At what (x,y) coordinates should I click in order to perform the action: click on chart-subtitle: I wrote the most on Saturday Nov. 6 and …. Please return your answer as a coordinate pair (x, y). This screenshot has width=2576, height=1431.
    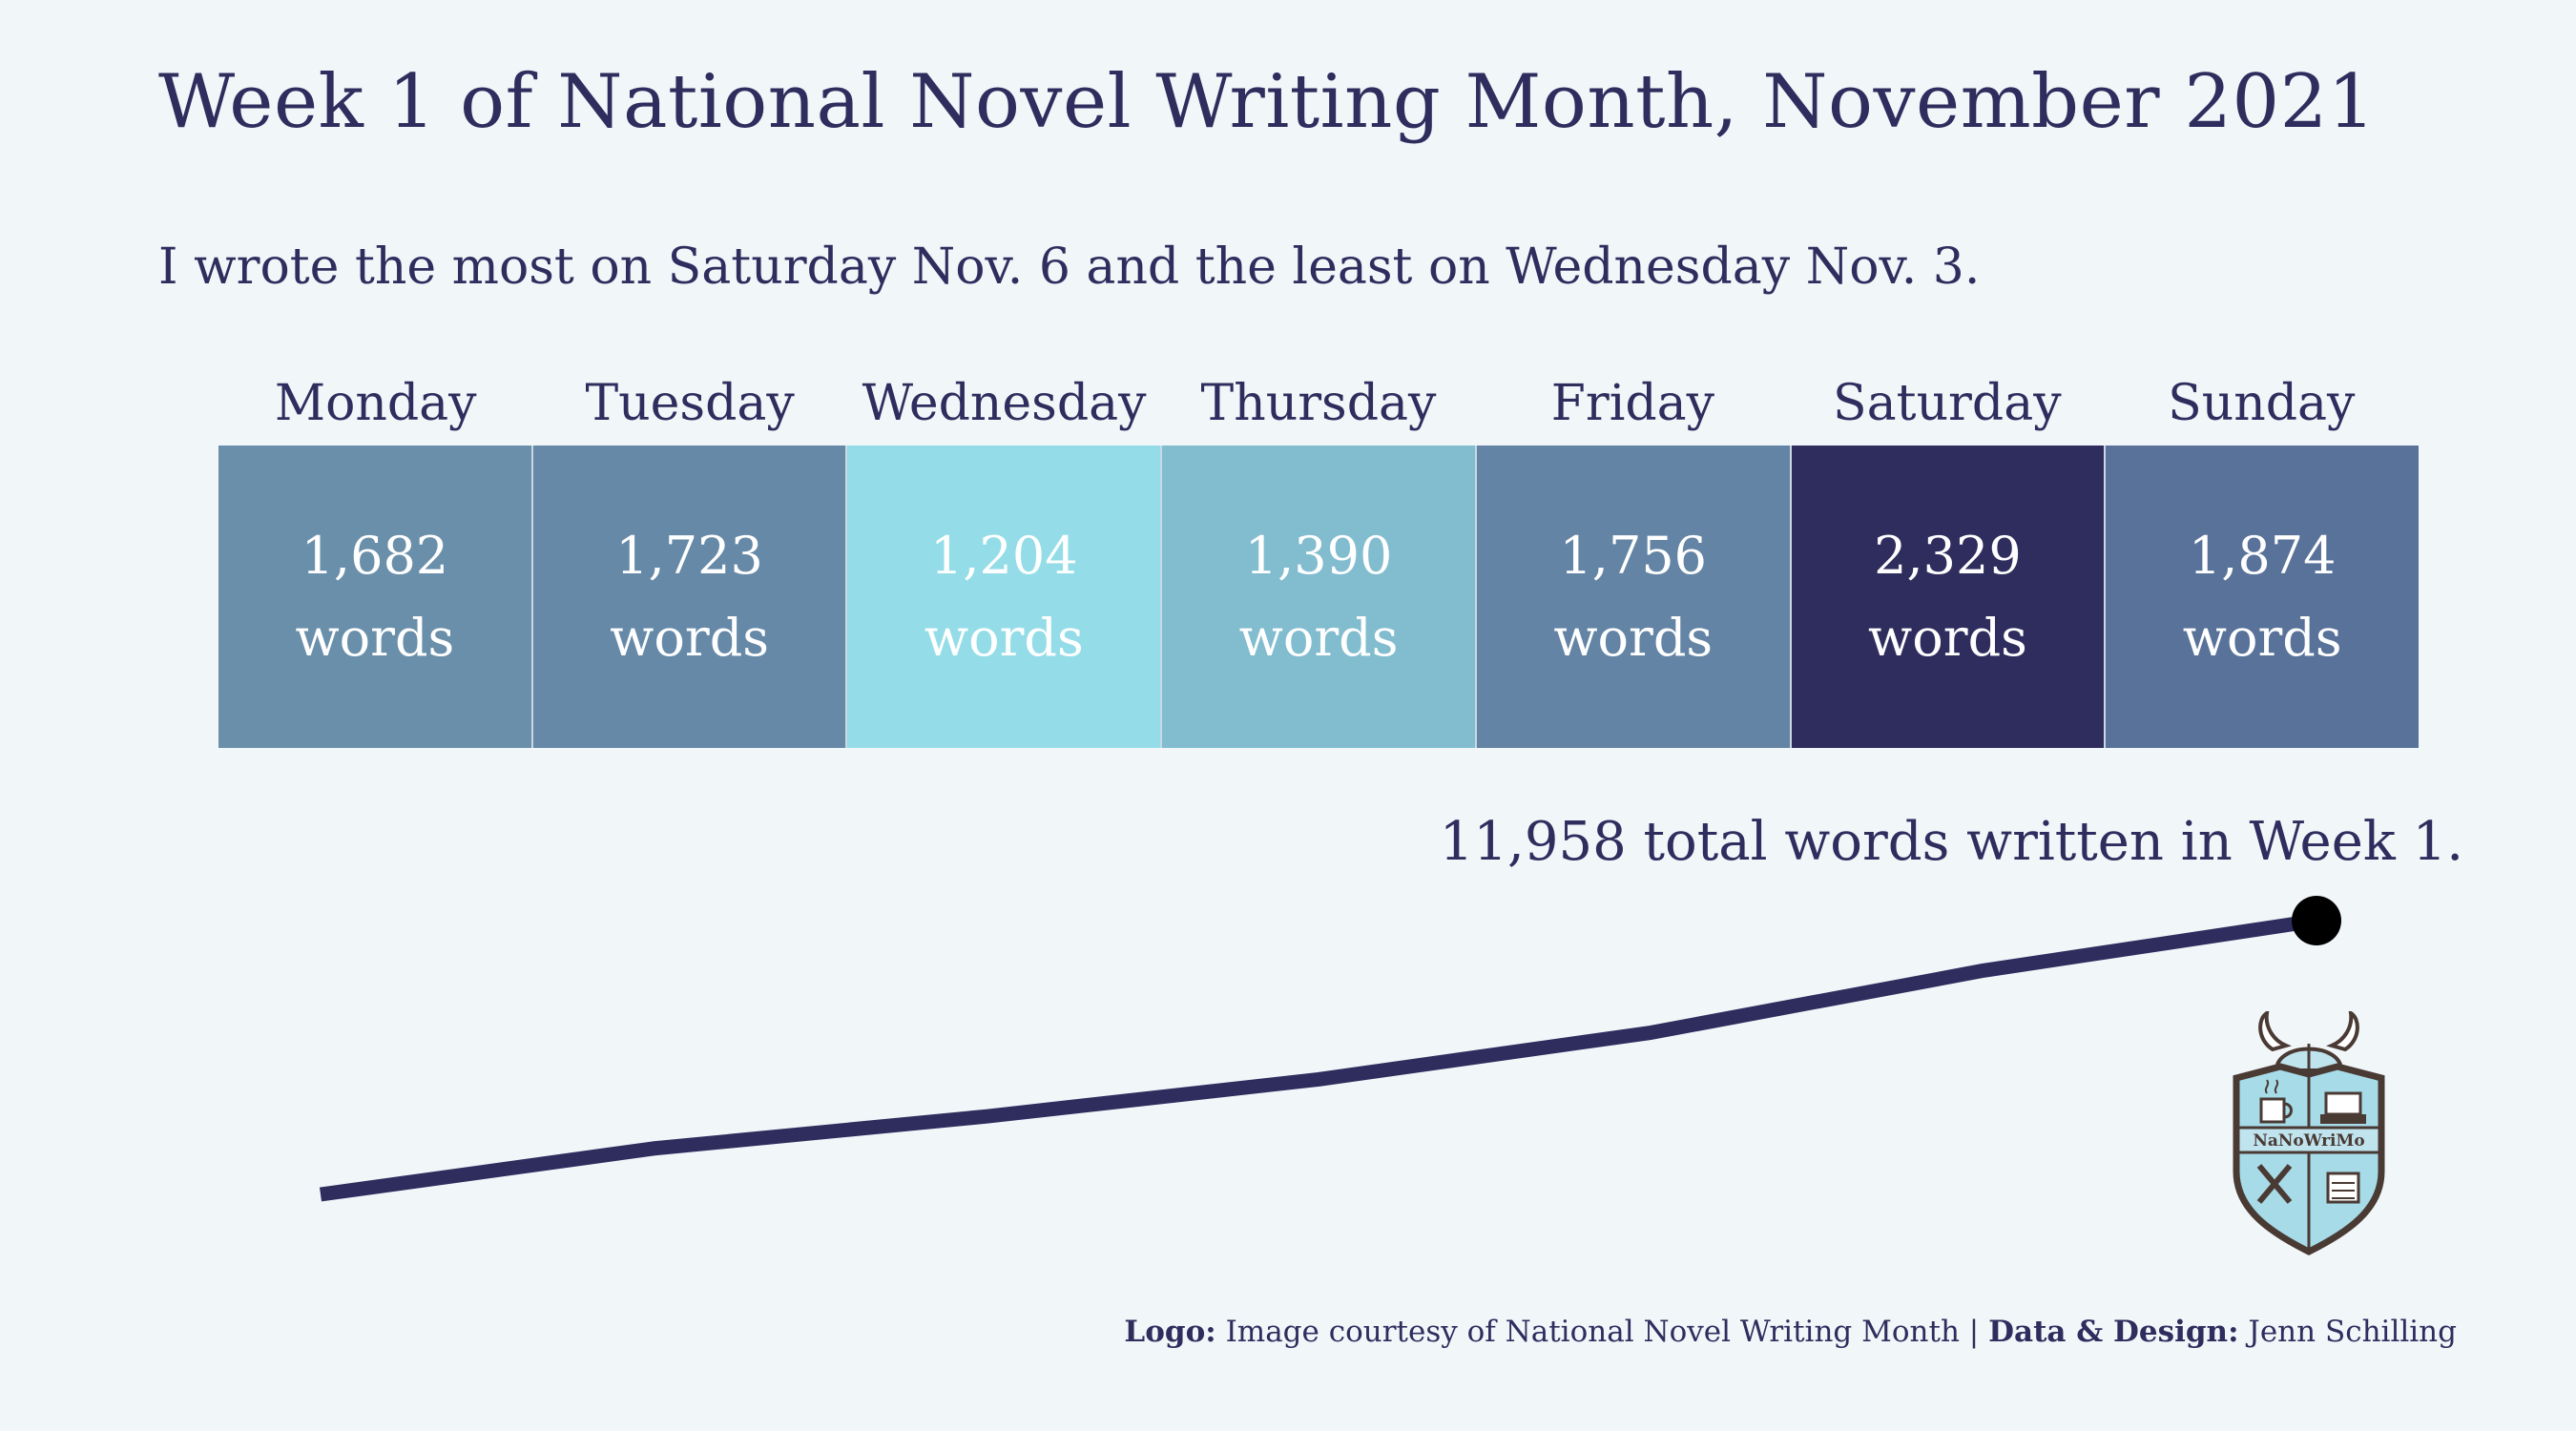
    Looking at the image, I should click on (1069, 267).